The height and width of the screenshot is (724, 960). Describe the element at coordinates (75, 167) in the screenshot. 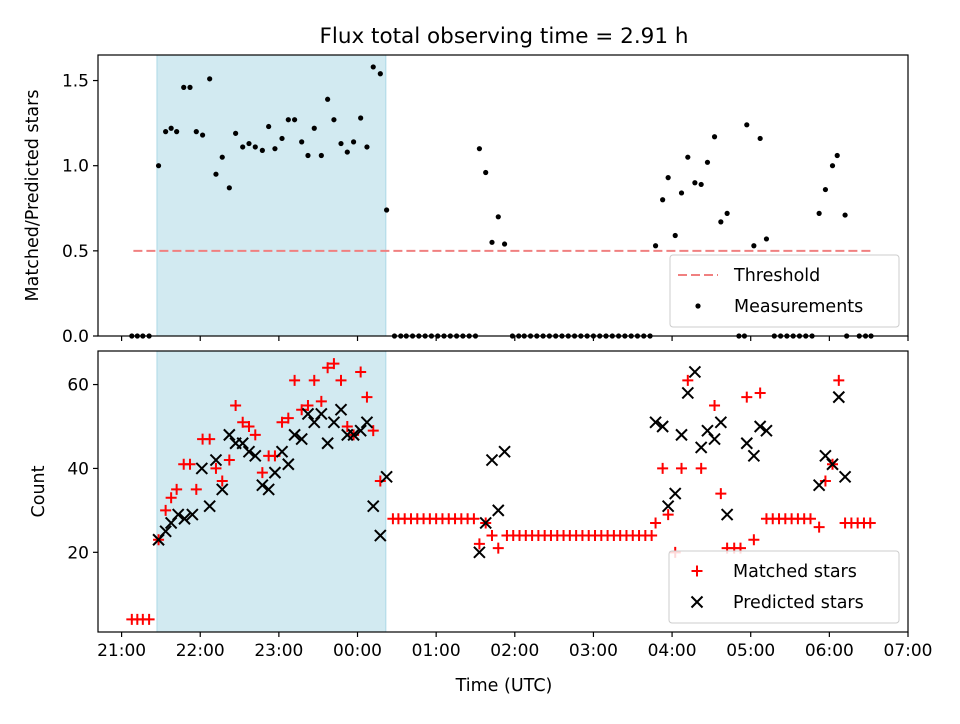

I see `y-tick-label: 1.0` at that location.